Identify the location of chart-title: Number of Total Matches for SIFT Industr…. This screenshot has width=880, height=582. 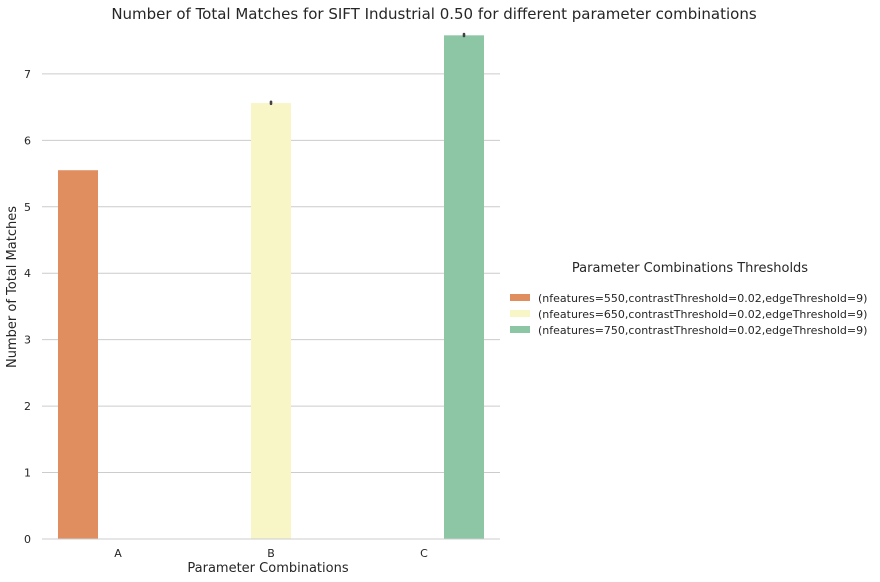
(434, 14).